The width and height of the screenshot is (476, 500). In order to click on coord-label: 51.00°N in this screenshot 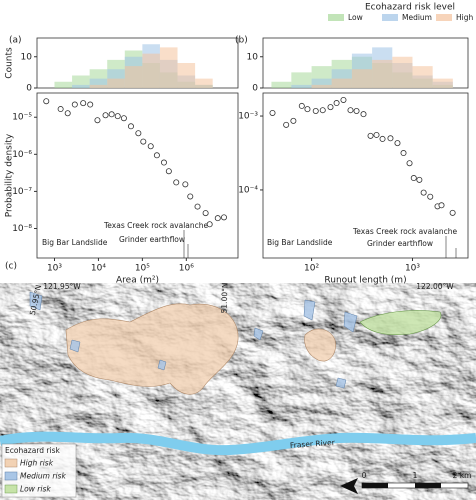, I will do `click(224, 297)`.